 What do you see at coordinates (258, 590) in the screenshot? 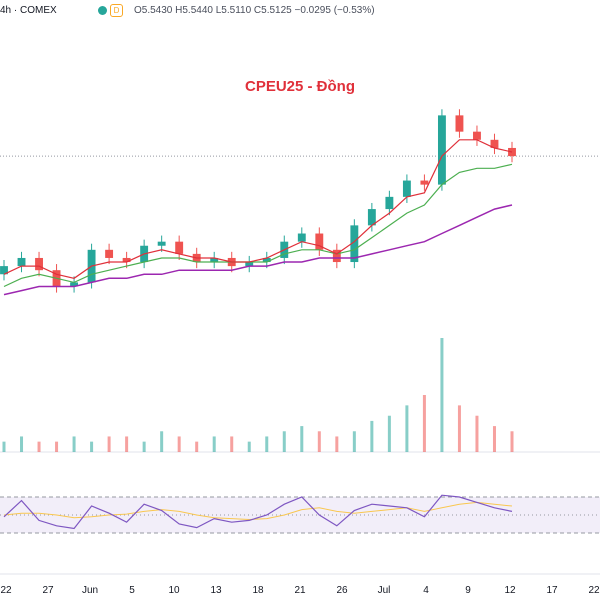
I see `x-tick-label: 18` at bounding box center [258, 590].